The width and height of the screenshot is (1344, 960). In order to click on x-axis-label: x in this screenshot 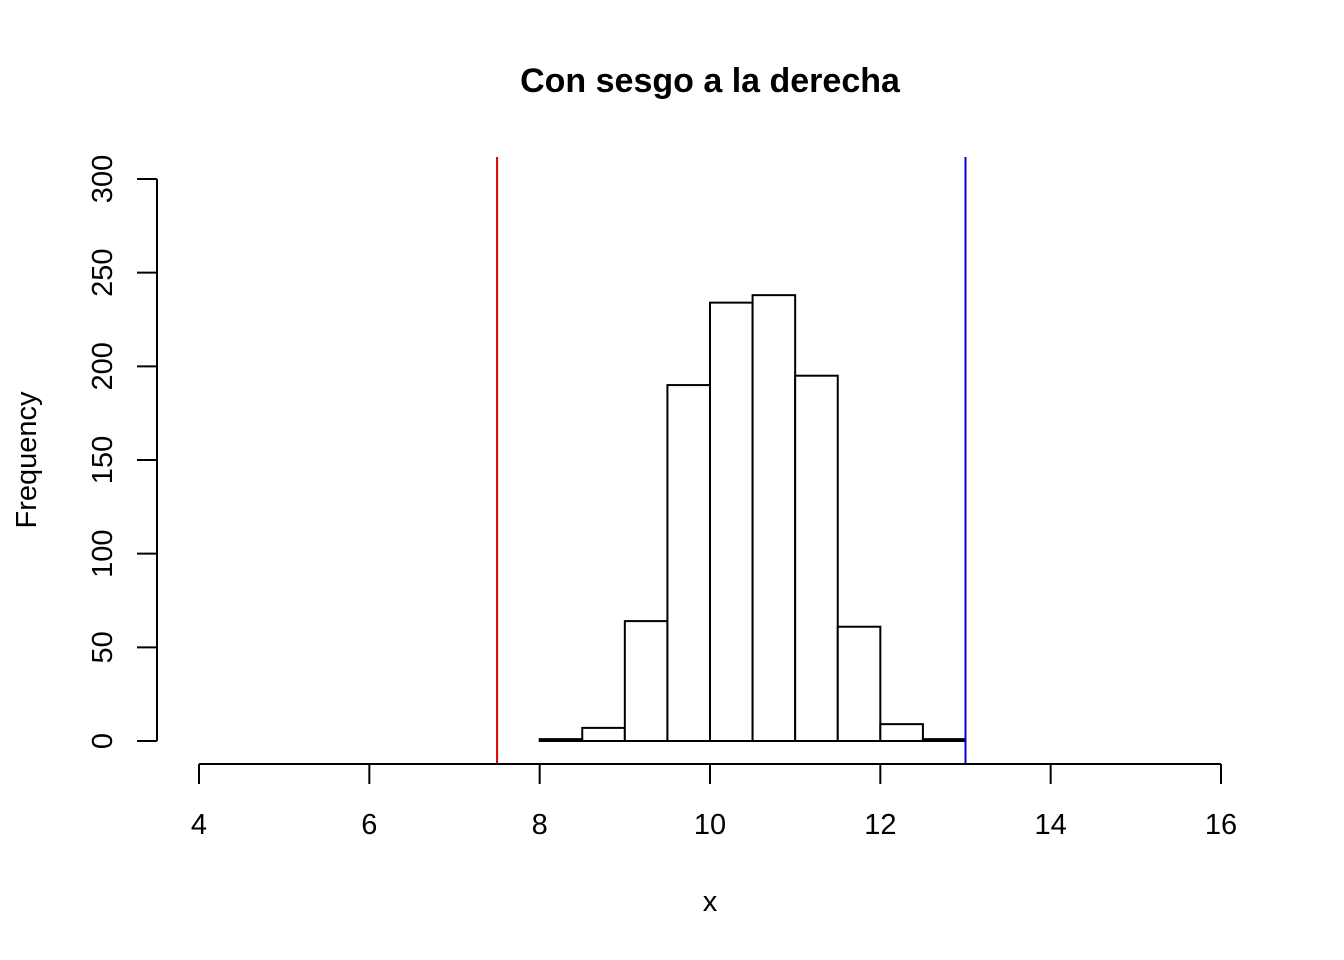, I will do `click(710, 902)`.